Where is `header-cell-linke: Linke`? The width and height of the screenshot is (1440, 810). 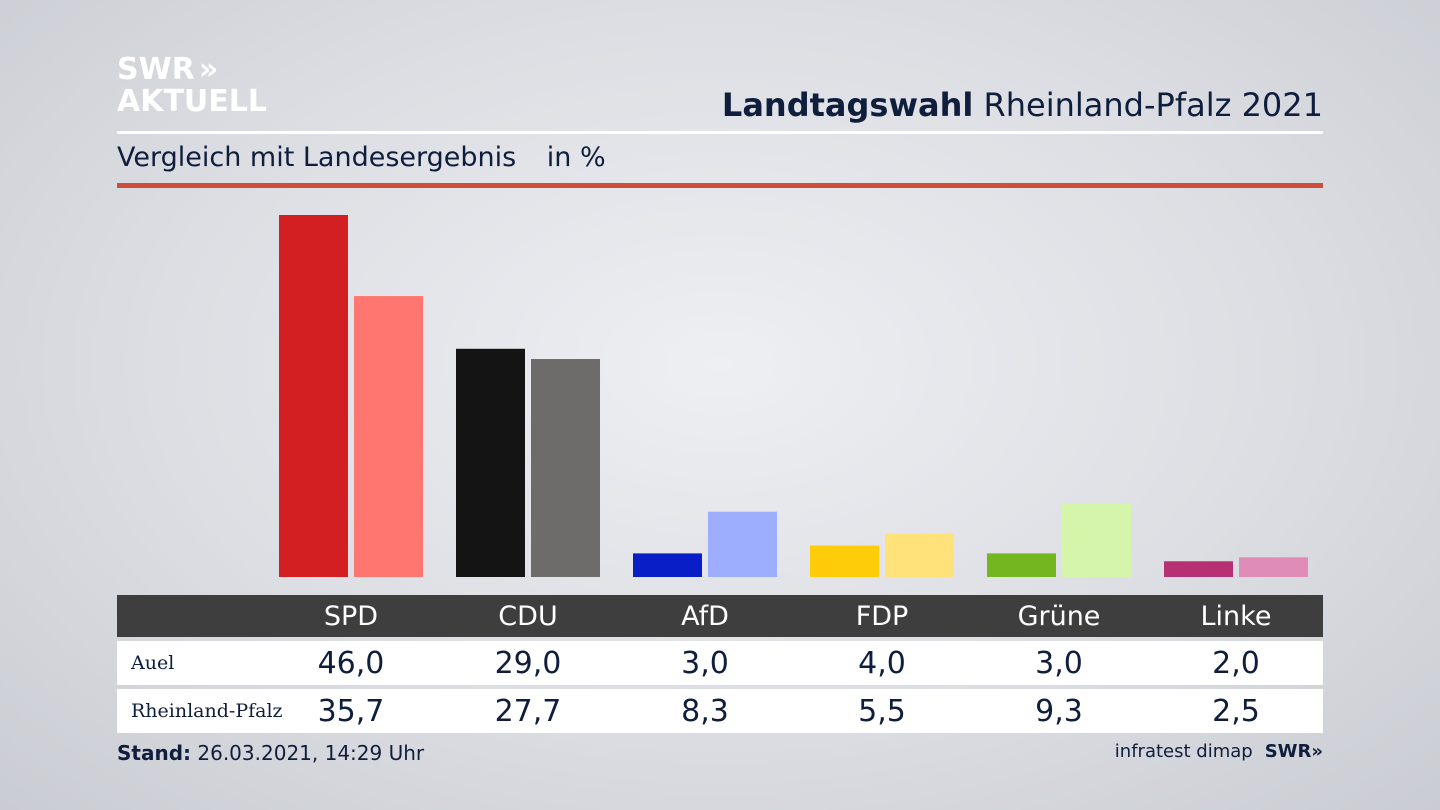 header-cell-linke: Linke is located at coordinates (1236, 616).